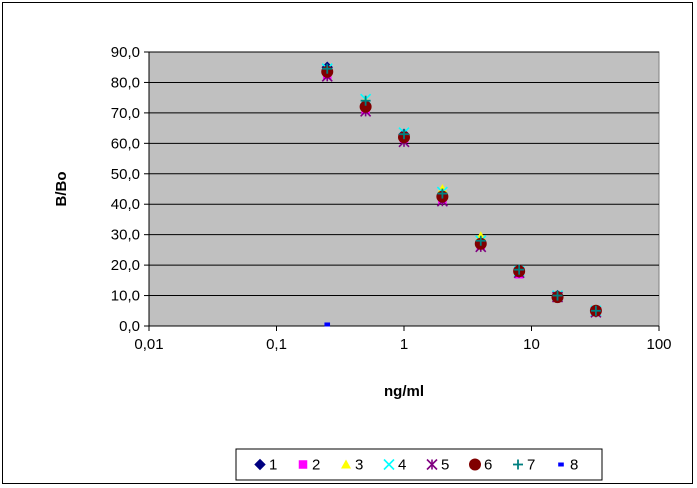 The image size is (697, 488). What do you see at coordinates (531, 344) in the screenshot?
I see `x-tick-label: 10` at bounding box center [531, 344].